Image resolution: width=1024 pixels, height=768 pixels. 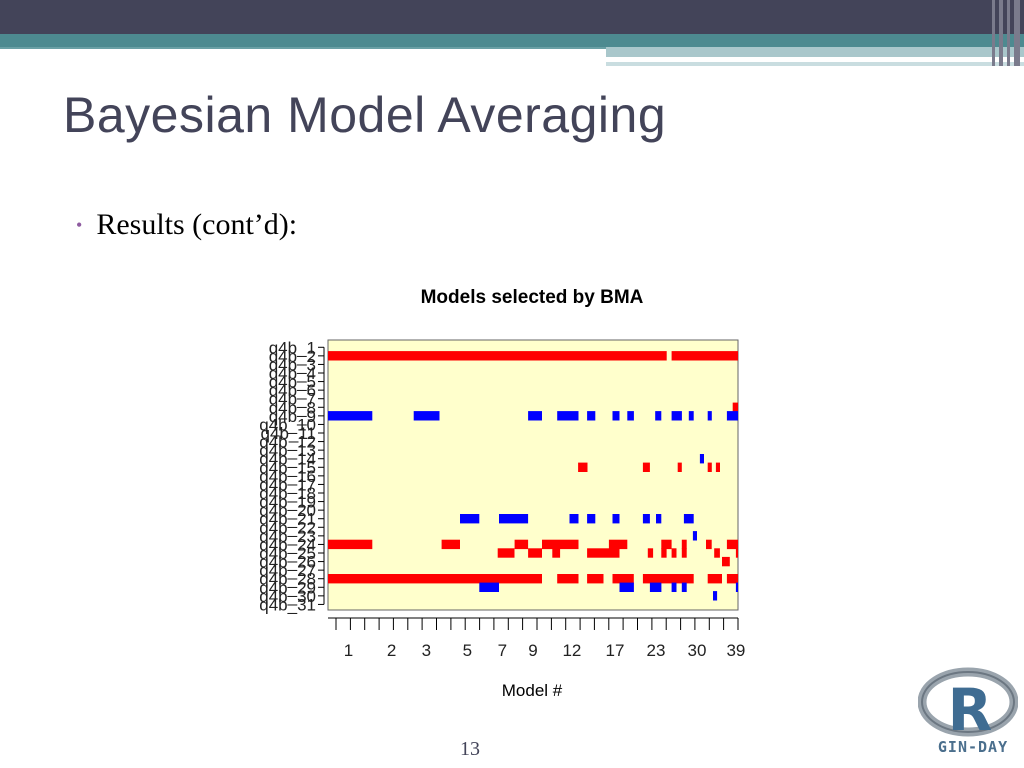 What do you see at coordinates (815, 52) in the screenshot?
I see `header-accent-band` at bounding box center [815, 52].